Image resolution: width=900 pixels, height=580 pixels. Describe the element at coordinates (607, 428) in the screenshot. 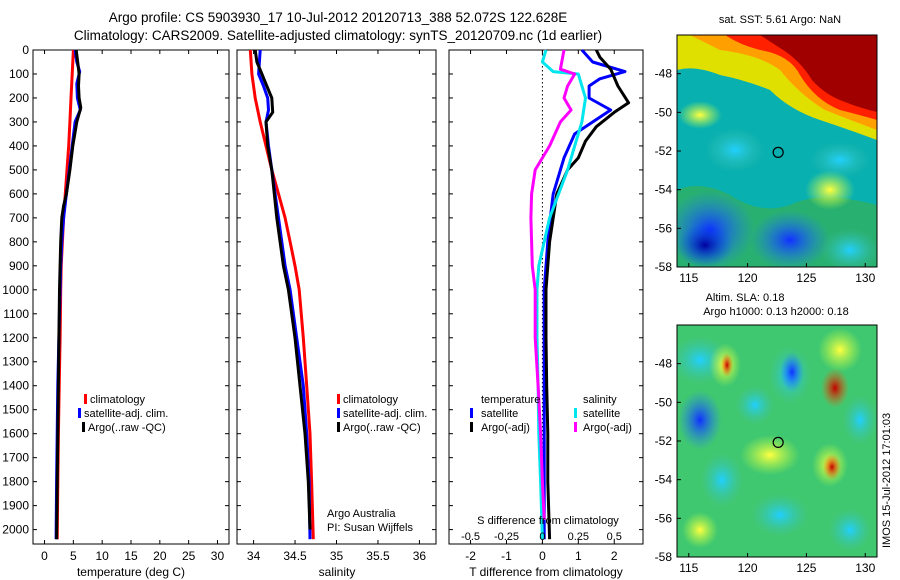

I see `legend-label-sal-argo: Argo(-adj)` at that location.